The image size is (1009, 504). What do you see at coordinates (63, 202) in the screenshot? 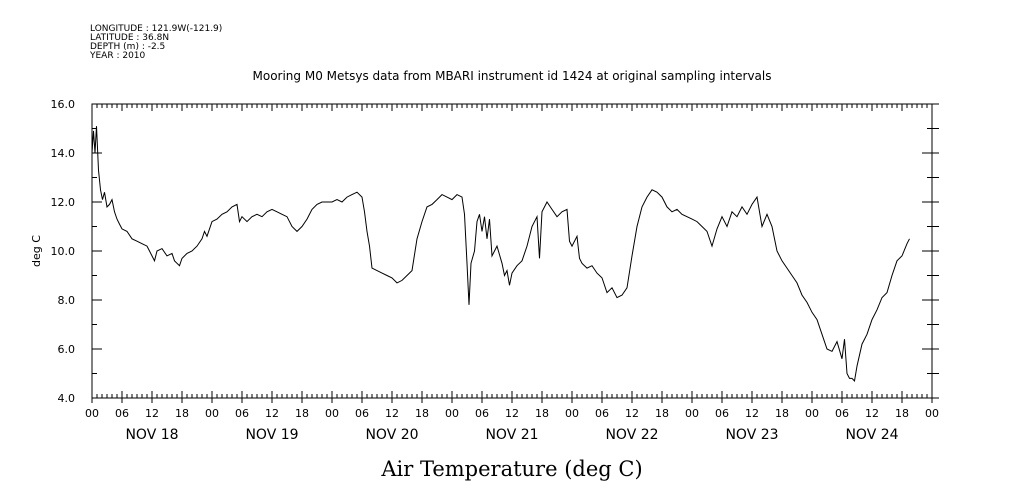
I see `y-tick-label: 12.0` at bounding box center [63, 202].